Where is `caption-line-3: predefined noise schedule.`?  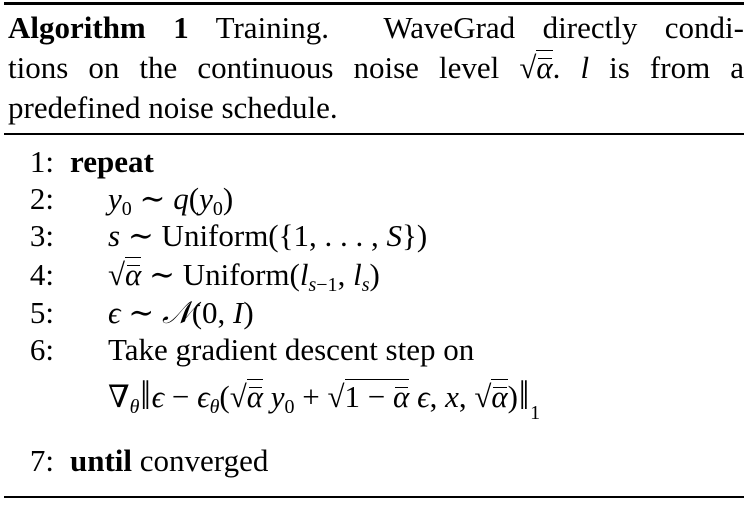 caption-line-3: predefined noise schedule. is located at coordinates (173, 107).